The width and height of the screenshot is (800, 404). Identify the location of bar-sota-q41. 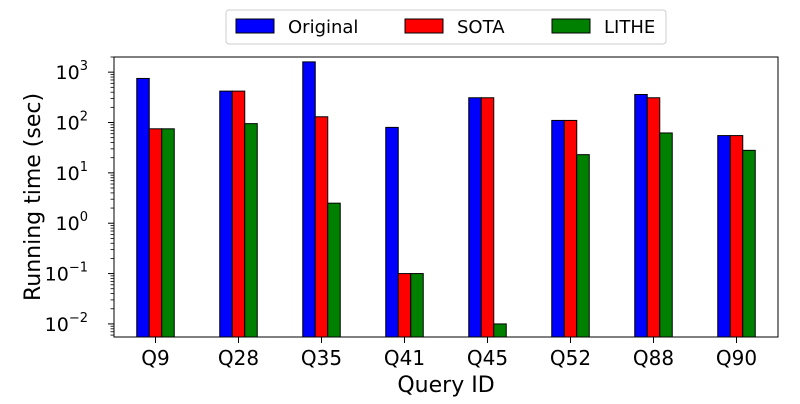
(404, 305).